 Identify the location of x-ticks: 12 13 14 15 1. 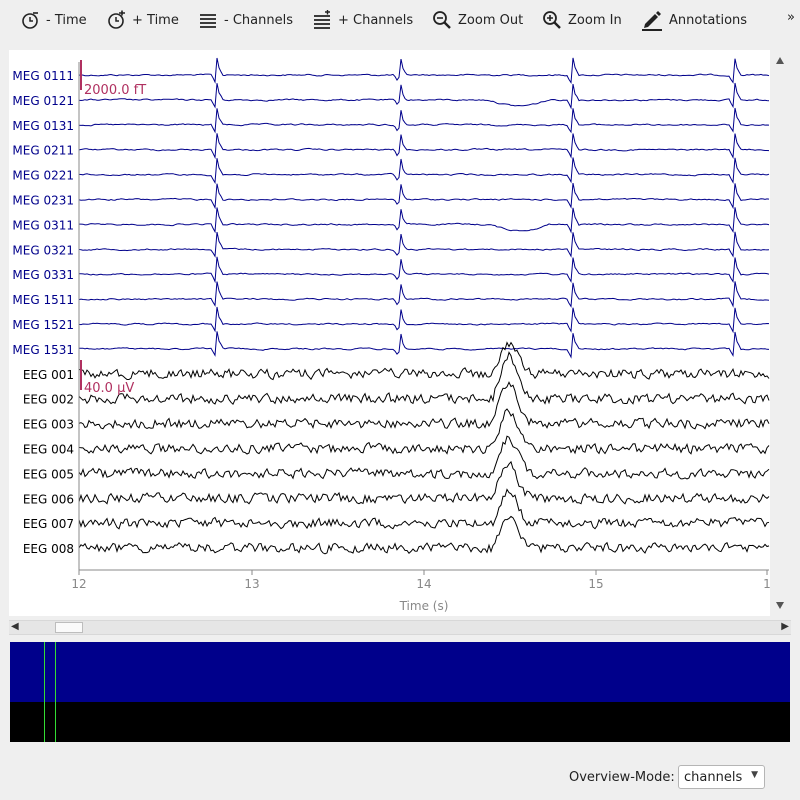
(421, 580).